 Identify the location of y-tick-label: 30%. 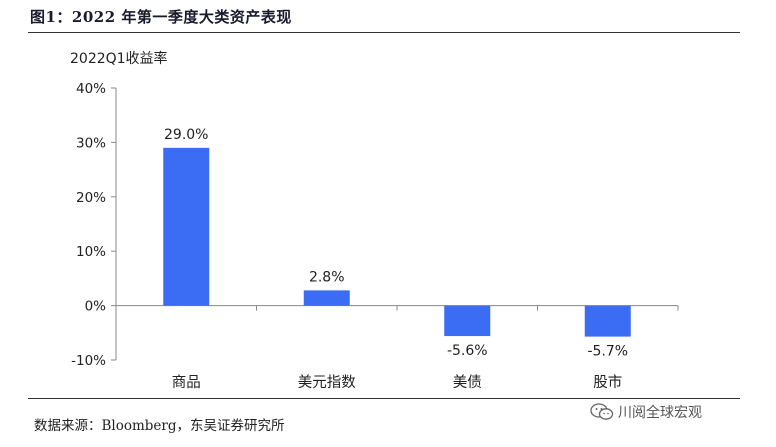
(91, 143).